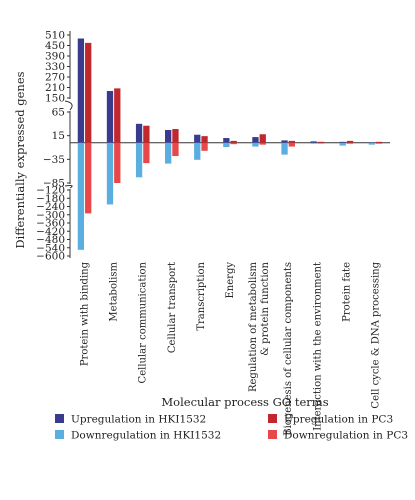 The width and height of the screenshot is (415, 500). Describe the element at coordinates (114, 291) in the screenshot. I see `category-label: Metabolism` at that location.